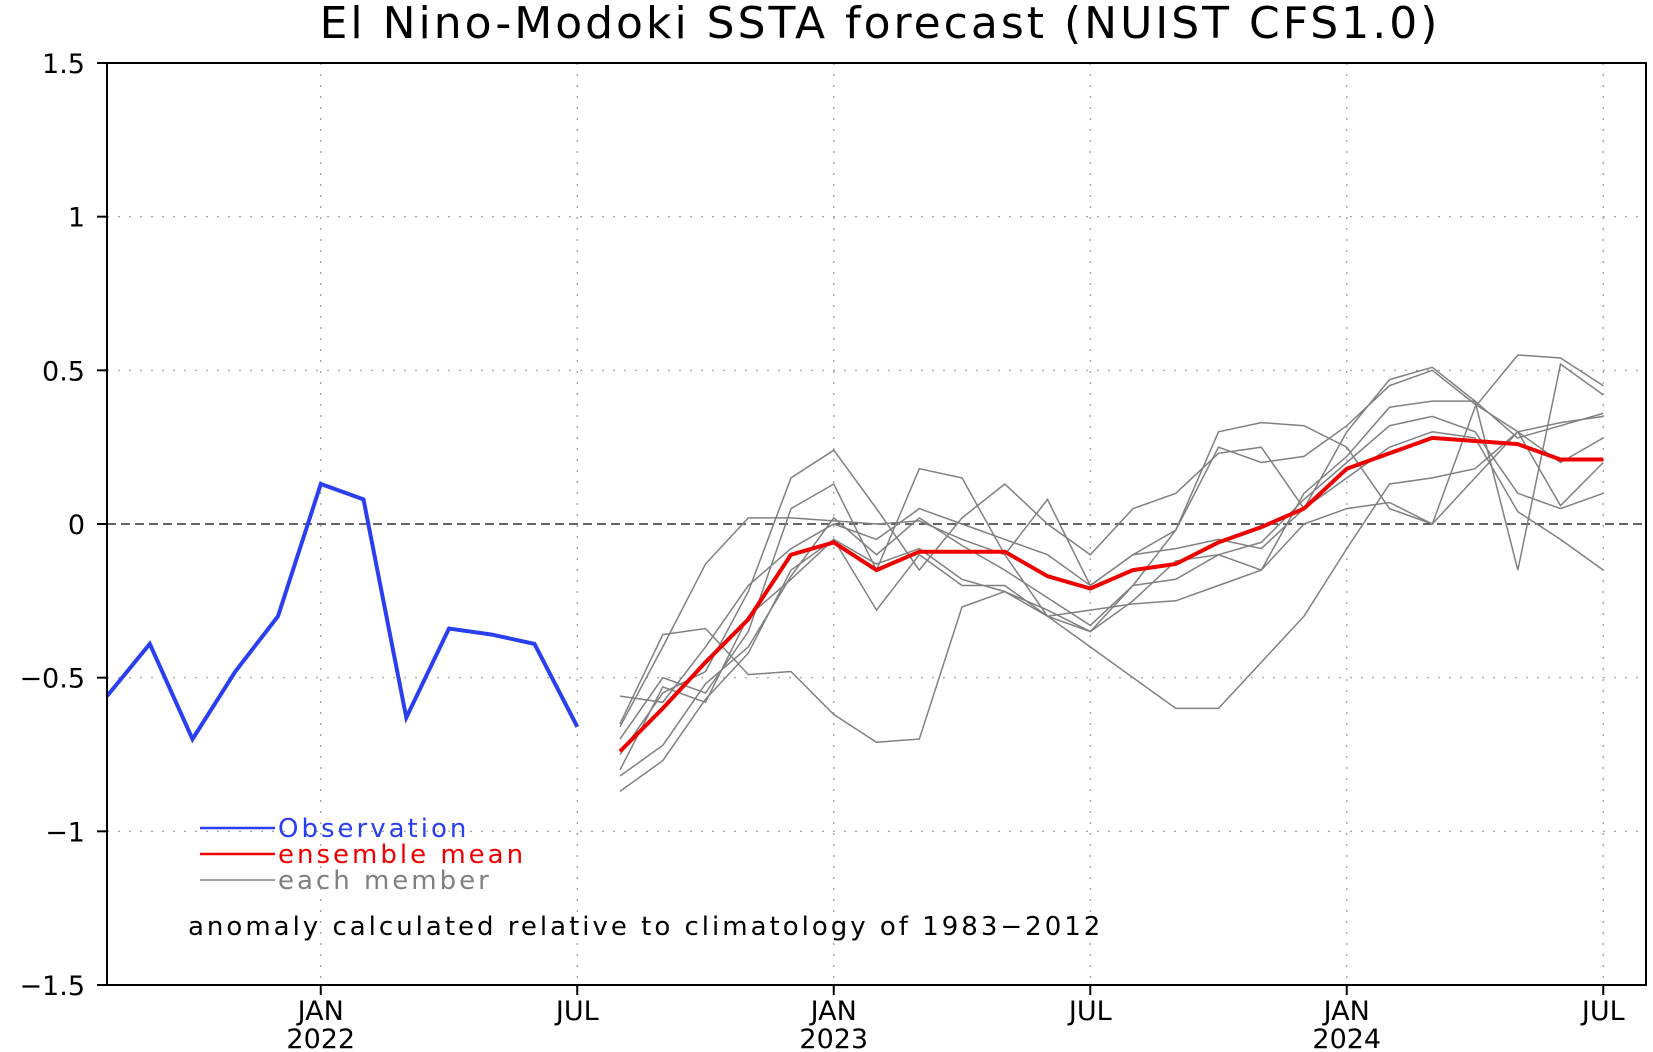  What do you see at coordinates (65, 832) in the screenshot?
I see `y-tick-label: −1` at bounding box center [65, 832].